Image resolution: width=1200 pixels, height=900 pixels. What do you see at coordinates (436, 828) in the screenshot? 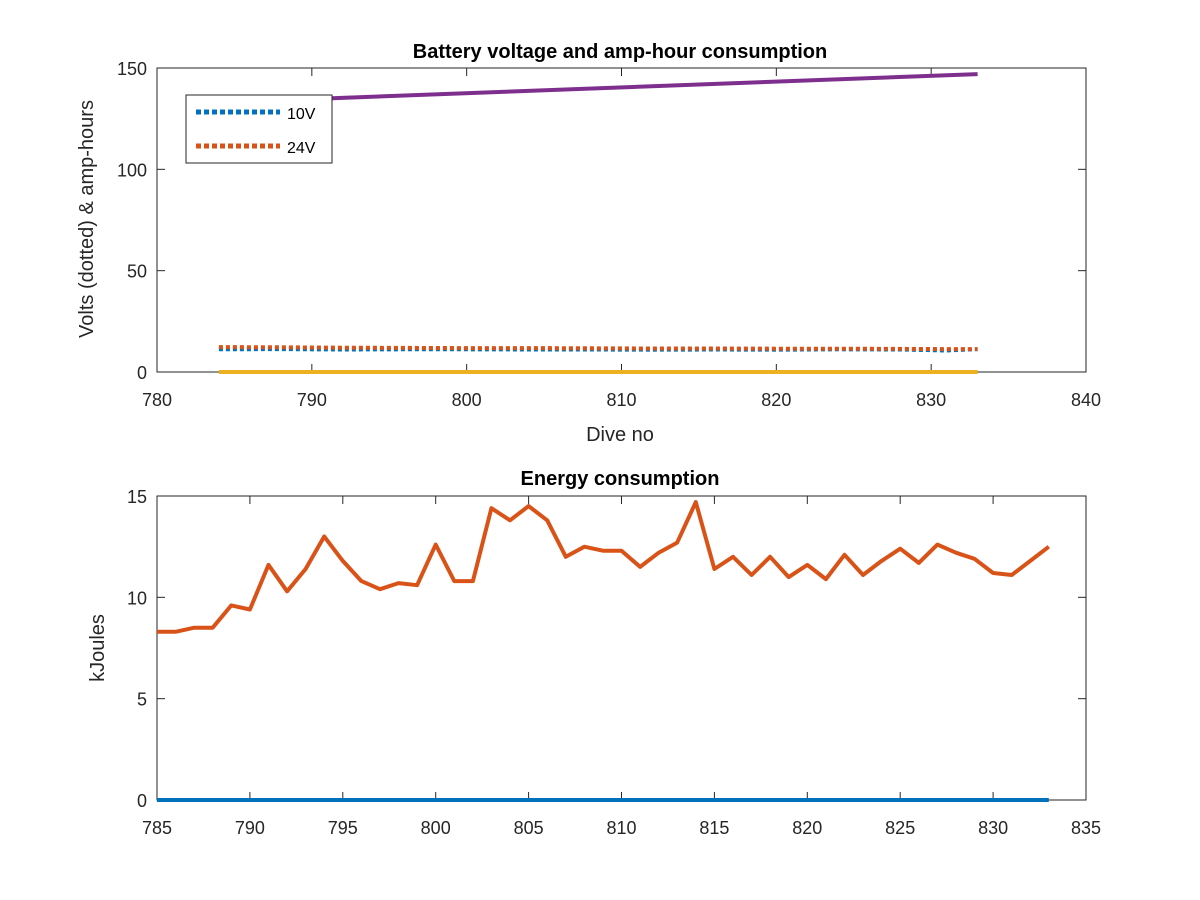
I see `energy-x-tick-label: 800` at bounding box center [436, 828].